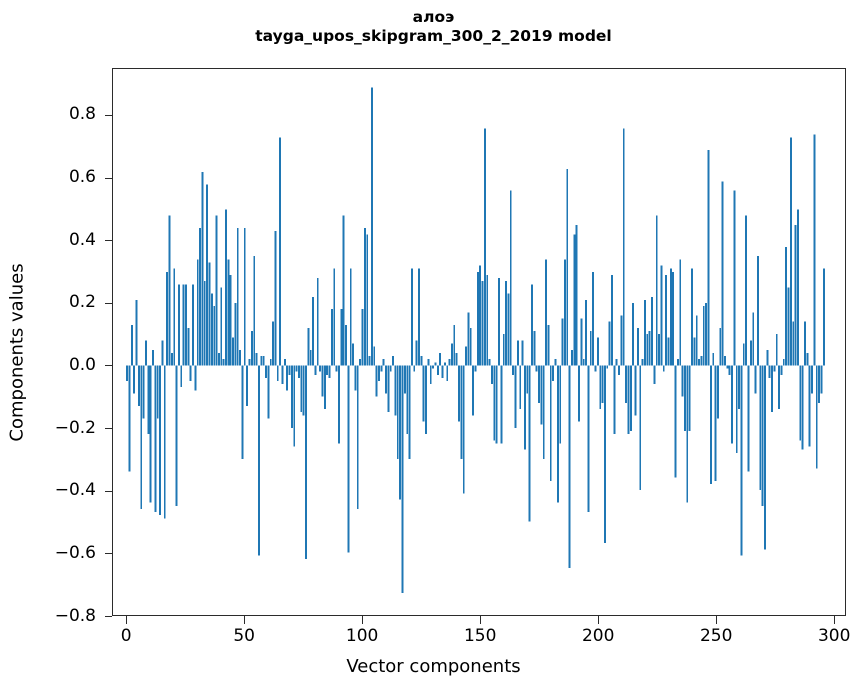  I want to click on x-tick-label: 300, so click(834, 636).